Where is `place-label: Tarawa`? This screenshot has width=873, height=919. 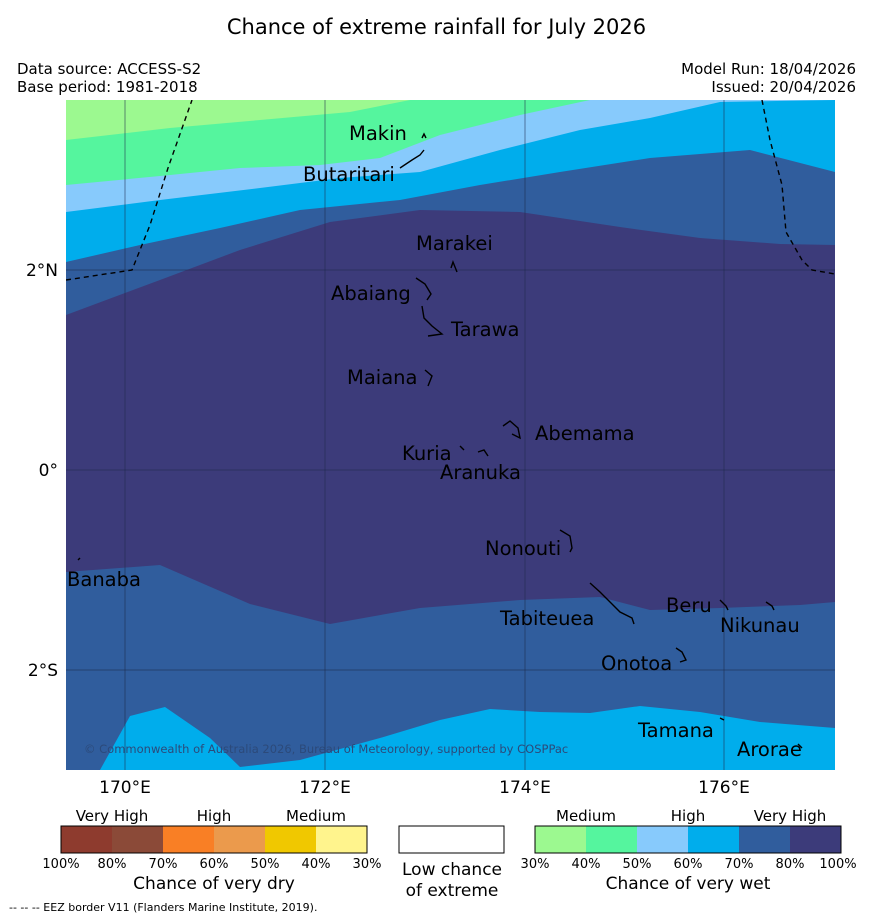
place-label: Tarawa is located at coordinates (485, 329).